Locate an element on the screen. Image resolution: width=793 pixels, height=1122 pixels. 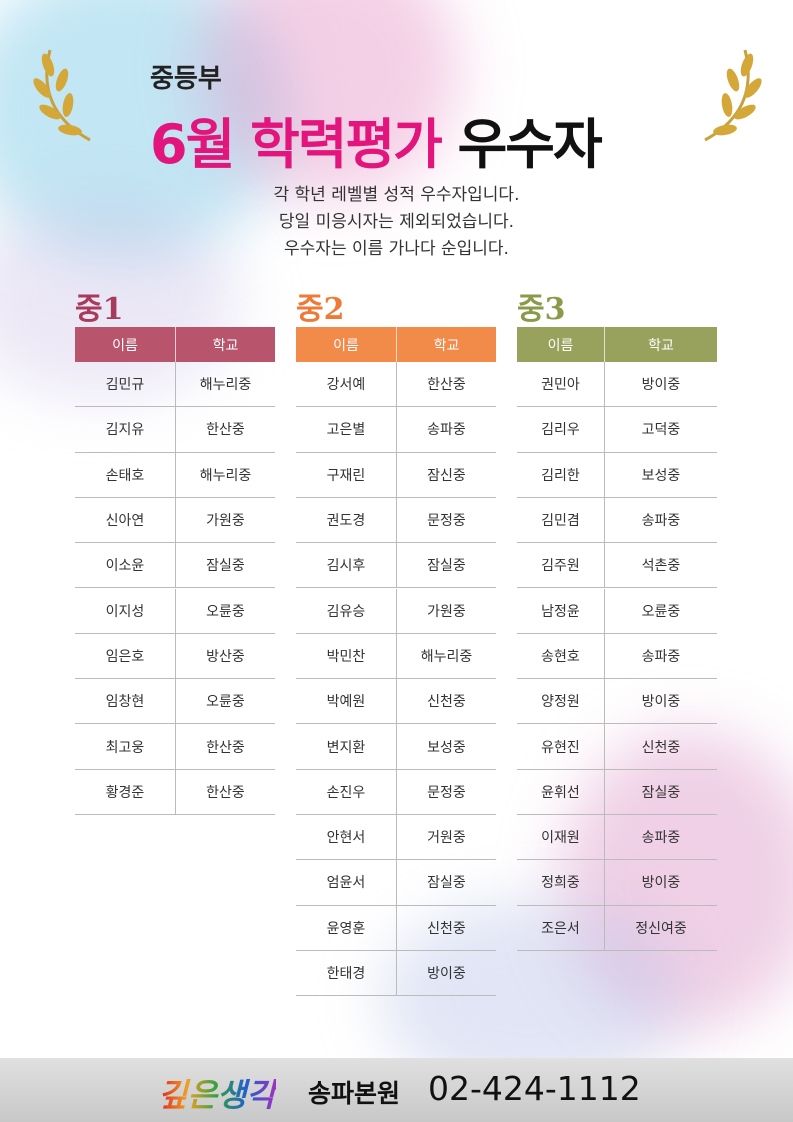
cell: 김주원 is located at coordinates (560, 566).